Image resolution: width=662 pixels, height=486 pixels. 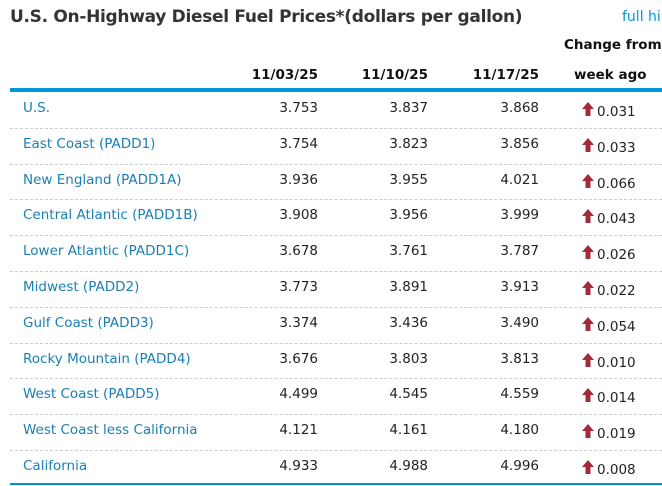 What do you see at coordinates (408, 215) in the screenshot?
I see `price-11-10: 3.956` at bounding box center [408, 215].